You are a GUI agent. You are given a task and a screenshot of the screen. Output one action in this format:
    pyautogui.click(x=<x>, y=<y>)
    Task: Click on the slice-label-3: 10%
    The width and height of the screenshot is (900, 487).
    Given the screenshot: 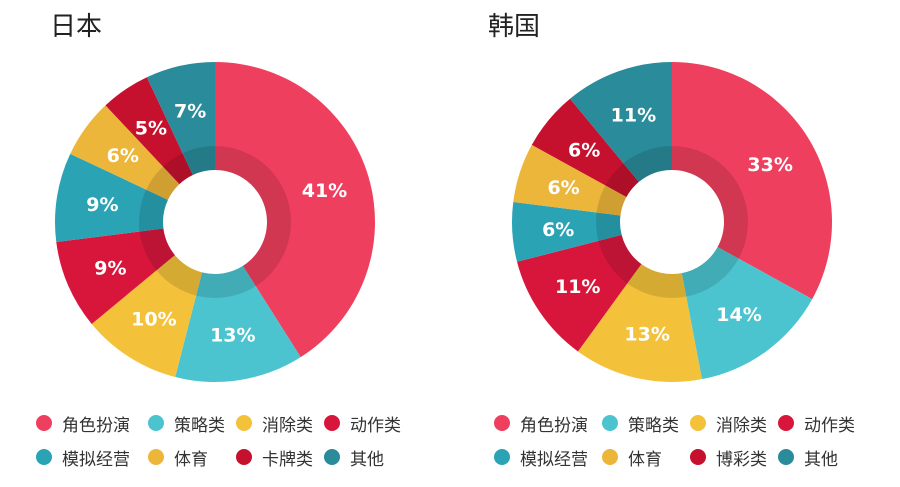 What is the action you would take?
    pyautogui.click(x=153, y=319)
    